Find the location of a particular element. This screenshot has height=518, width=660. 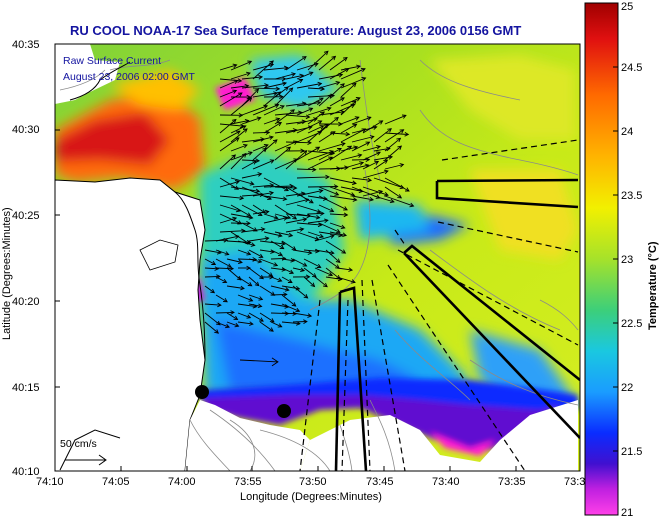

x-tick-label: 74:10 is located at coordinates (50, 482).